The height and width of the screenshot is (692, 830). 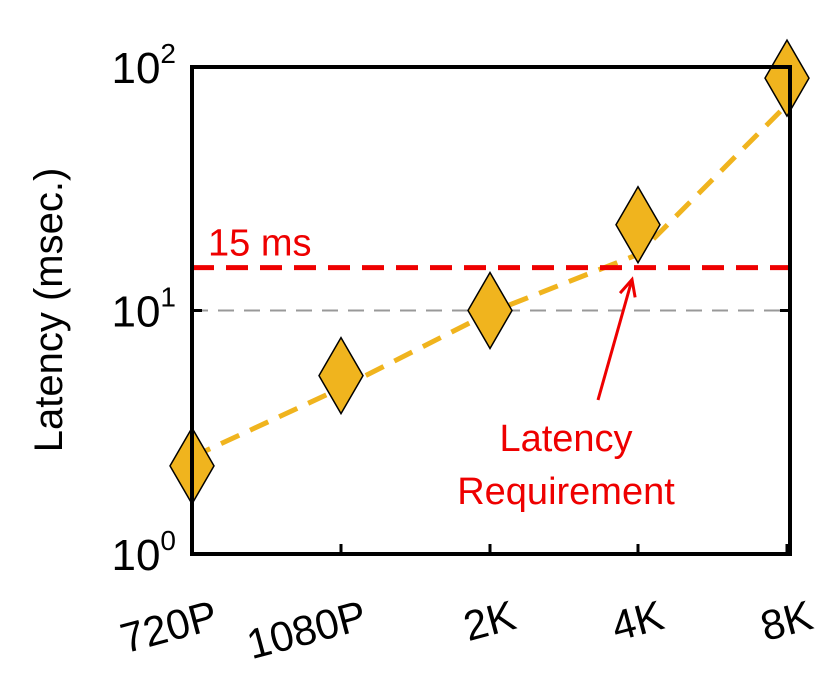 What do you see at coordinates (787, 620) in the screenshot?
I see `x-tick-label-8k: 8K` at bounding box center [787, 620].